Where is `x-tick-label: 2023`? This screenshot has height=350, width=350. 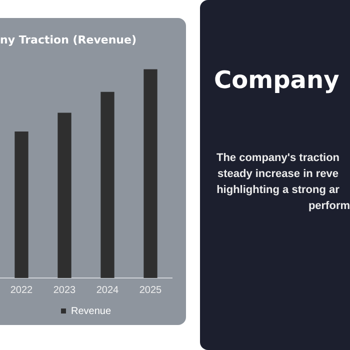 x-tick-label: 2023 is located at coordinates (64, 290).